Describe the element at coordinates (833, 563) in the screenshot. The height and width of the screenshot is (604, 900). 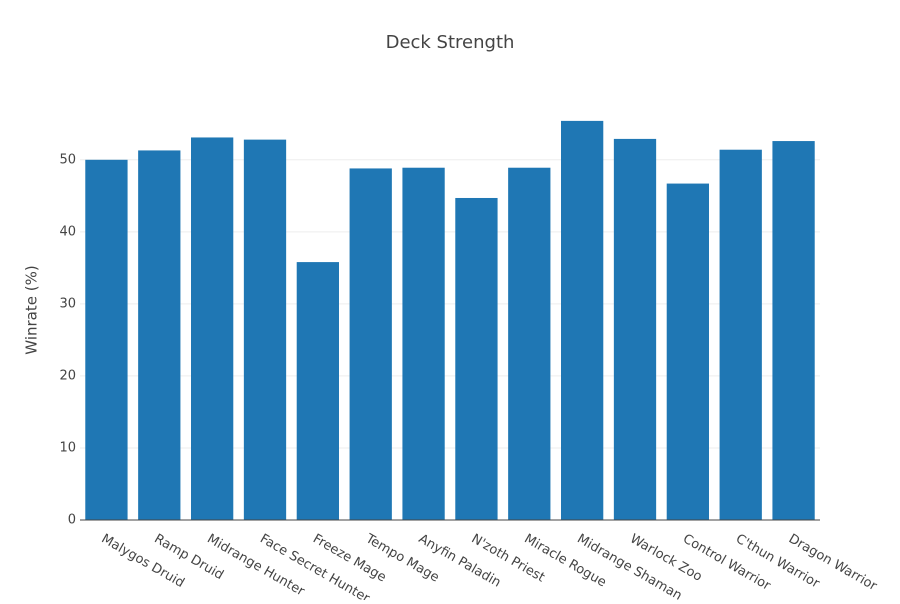
I see `x-tick-label: Dragon Warrior` at that location.